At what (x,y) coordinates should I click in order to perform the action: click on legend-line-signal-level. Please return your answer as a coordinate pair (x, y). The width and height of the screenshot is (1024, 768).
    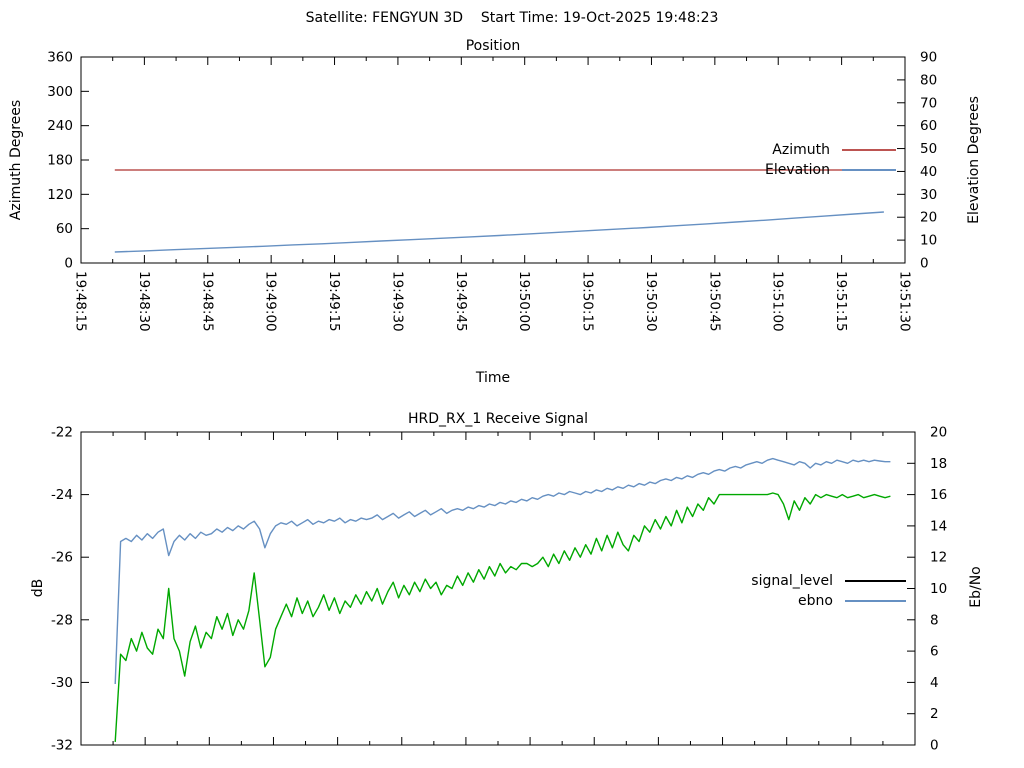
    Looking at the image, I should click on (875, 581).